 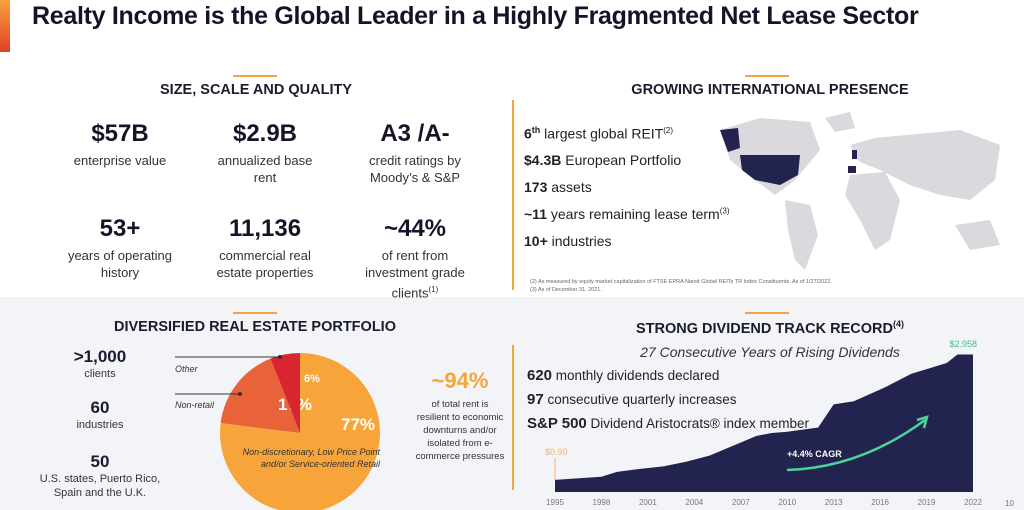 I want to click on pie-chart: 77%17%6%, so click(x=277, y=431).